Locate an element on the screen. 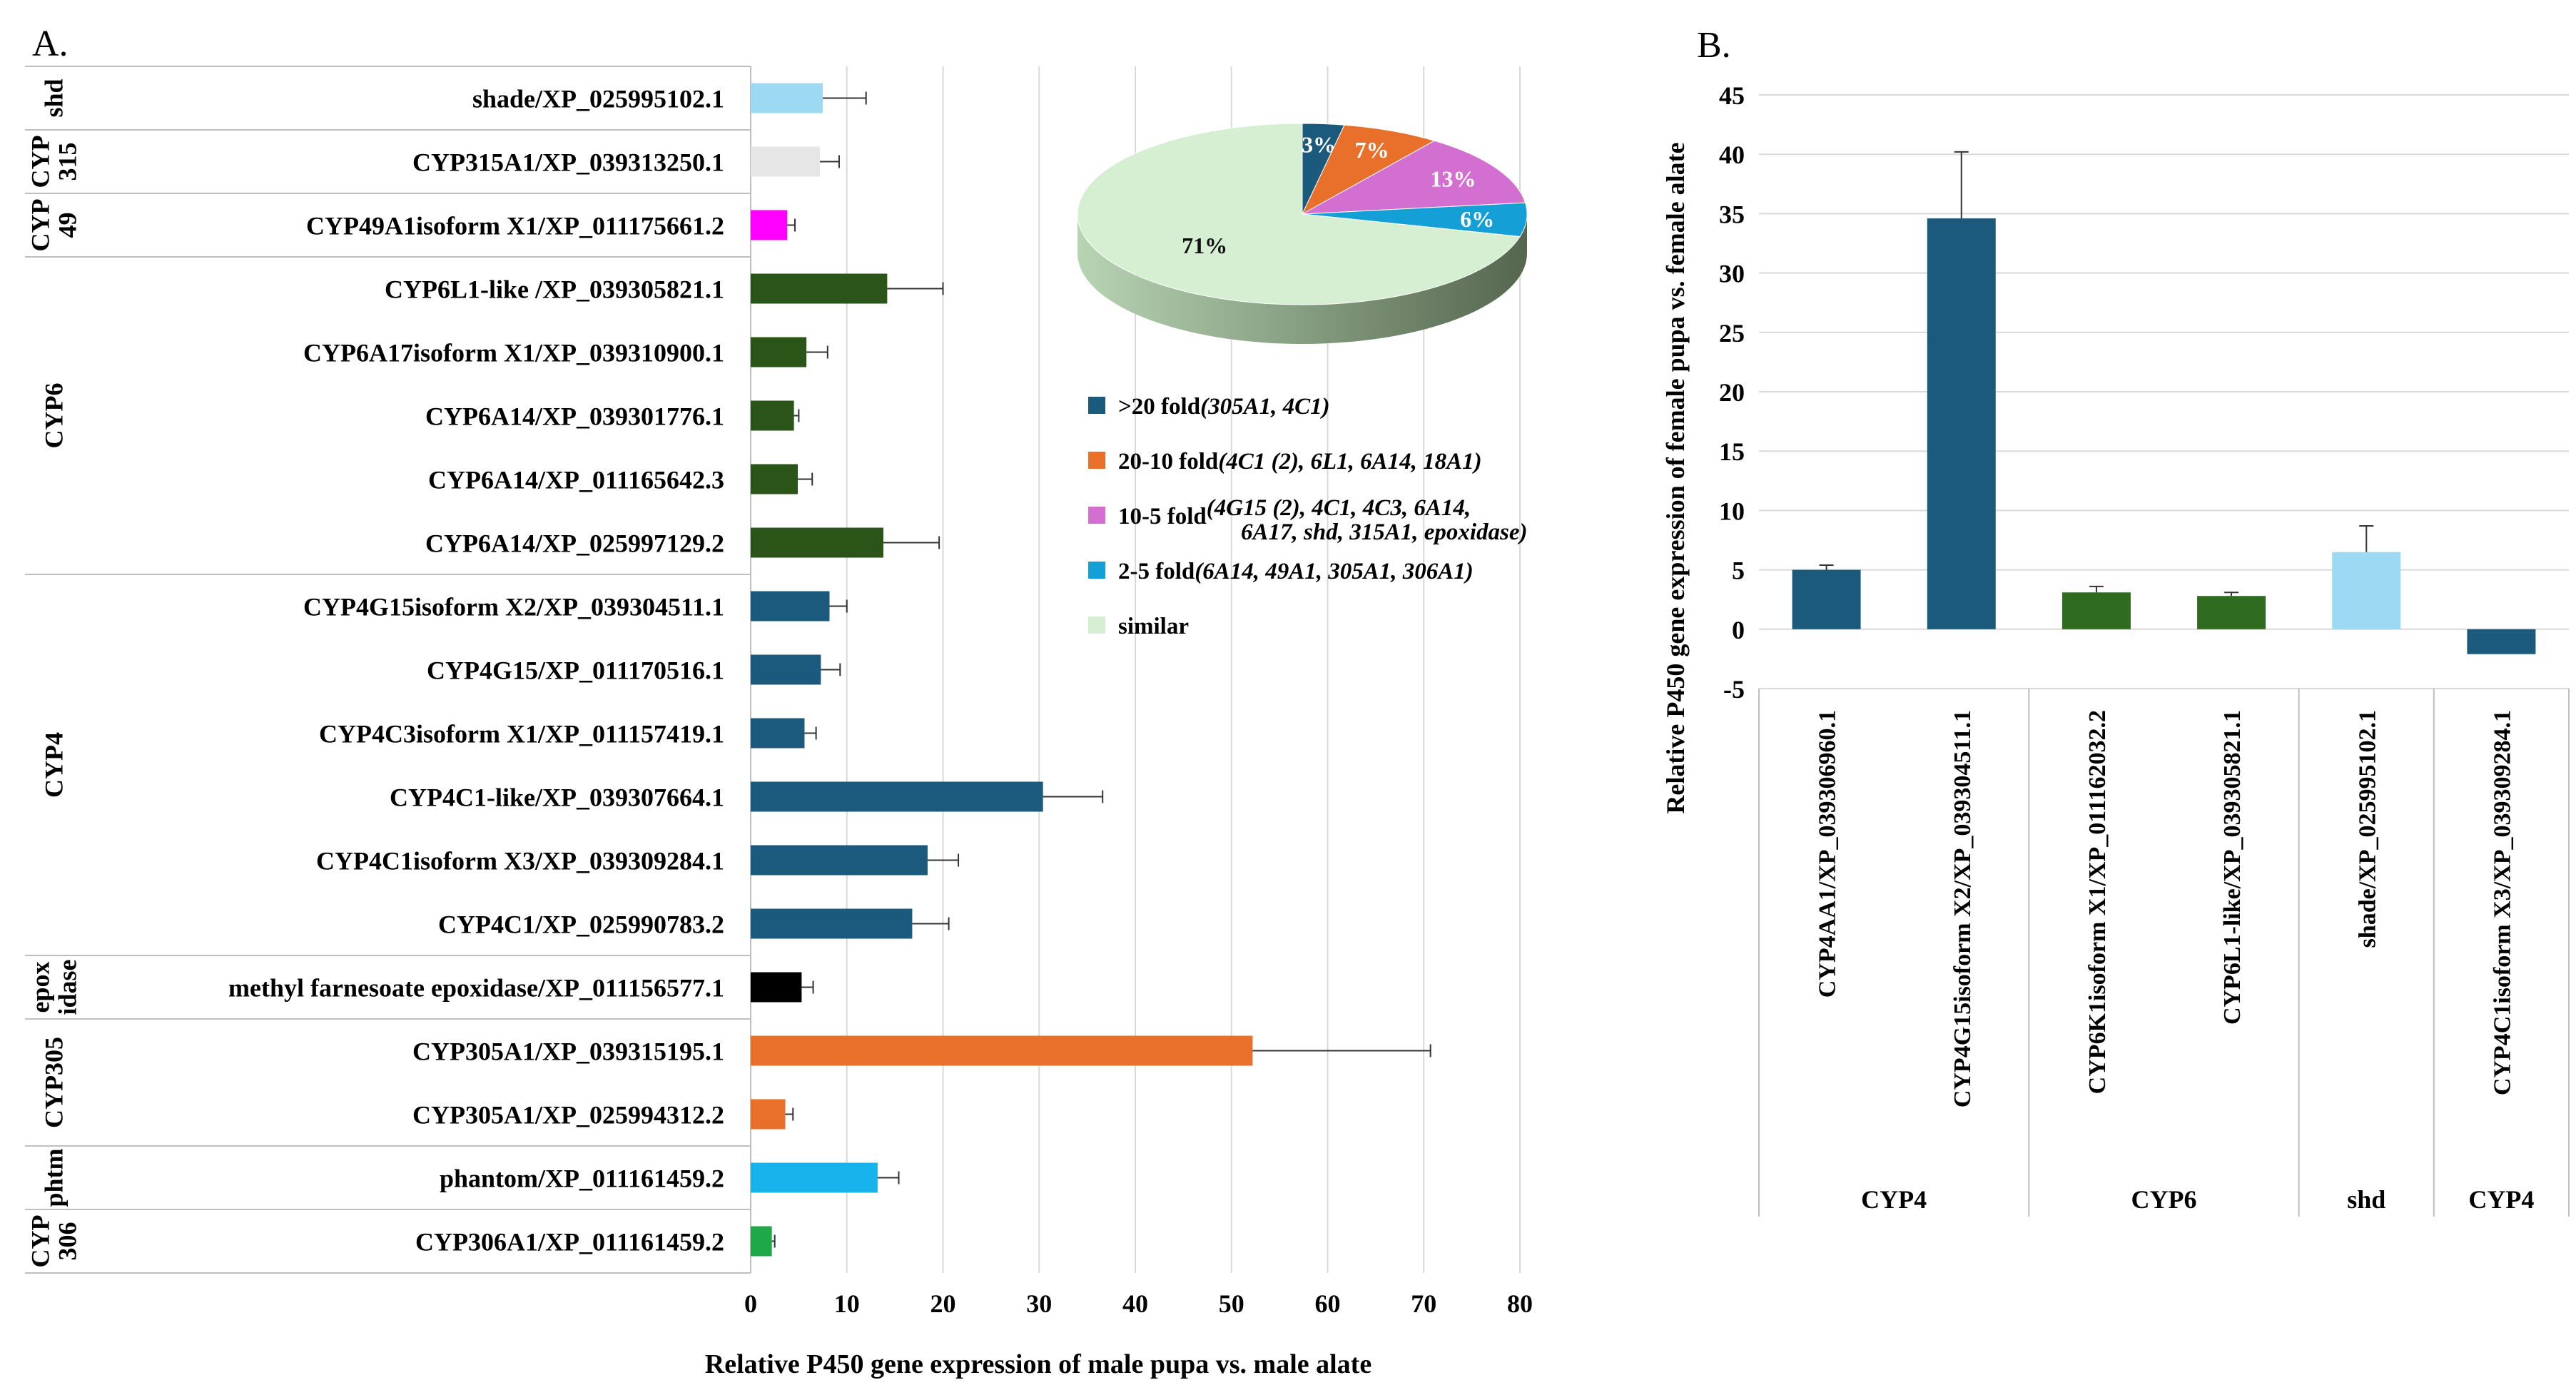 The image size is (2576, 1390). b-ytick-label: -5 is located at coordinates (1734, 689).